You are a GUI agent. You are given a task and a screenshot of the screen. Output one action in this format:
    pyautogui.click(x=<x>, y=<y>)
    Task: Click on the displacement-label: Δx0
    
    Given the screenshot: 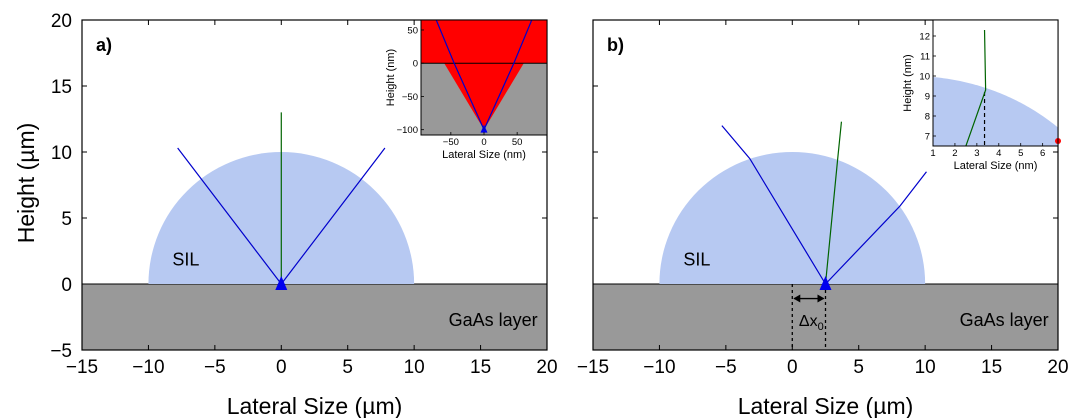 What is the action you would take?
    pyautogui.click(x=811, y=323)
    